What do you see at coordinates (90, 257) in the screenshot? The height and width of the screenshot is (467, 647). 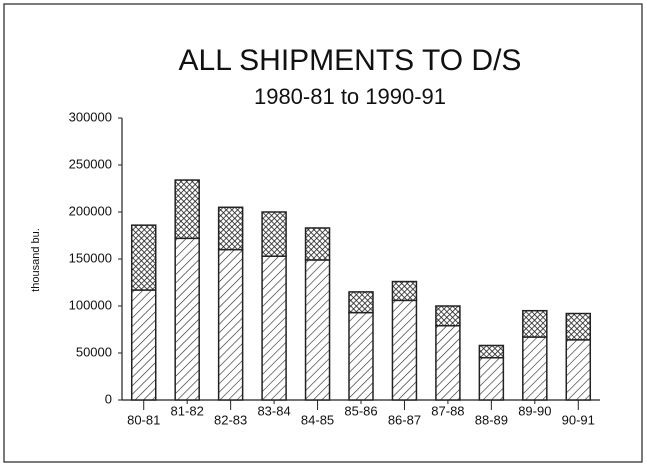 I see `y-tick-label: 150000` at bounding box center [90, 257].